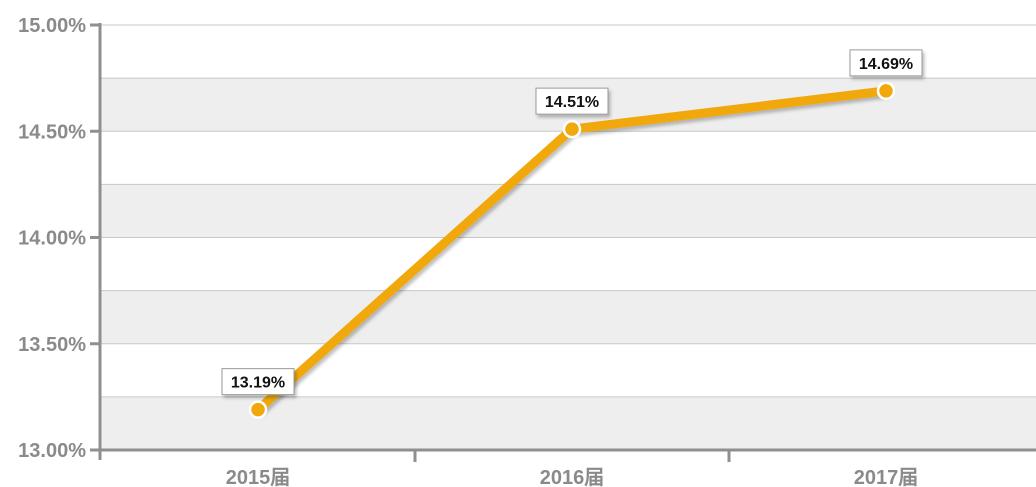 The width and height of the screenshot is (1036, 487). I want to click on data-label: 14.69%, so click(886, 63).